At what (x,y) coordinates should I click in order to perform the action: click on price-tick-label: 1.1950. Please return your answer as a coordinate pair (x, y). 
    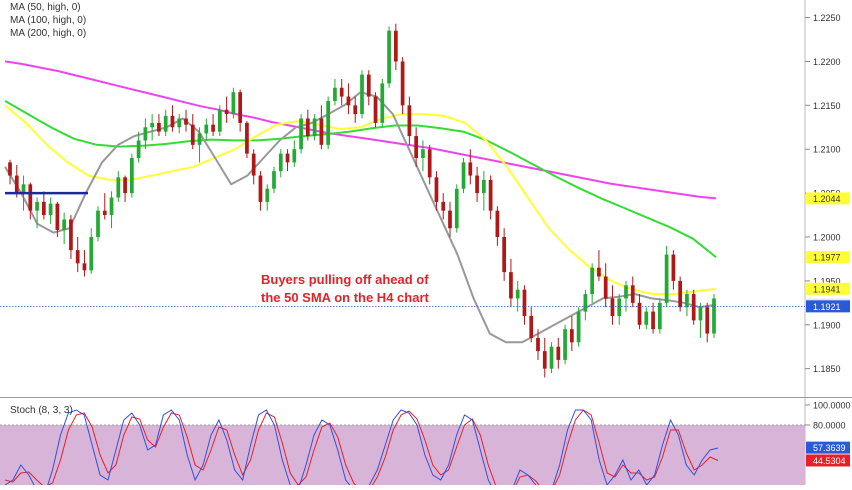
    Looking at the image, I should click on (827, 281).